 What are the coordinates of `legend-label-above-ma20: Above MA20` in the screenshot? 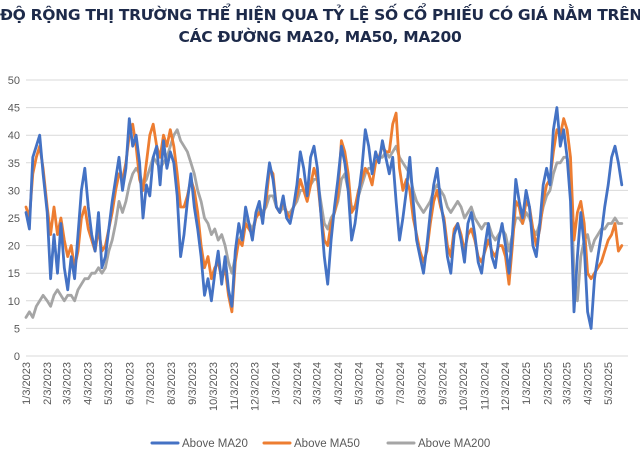 It's located at (215, 444).